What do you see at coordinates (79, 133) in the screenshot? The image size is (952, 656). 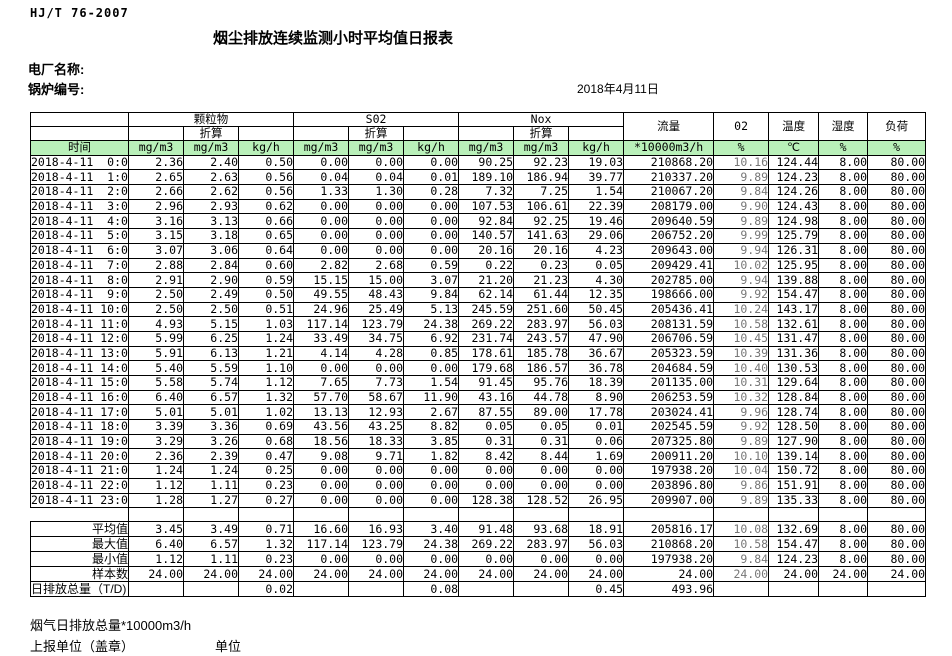 I see `time-col-spacer` at bounding box center [79, 133].